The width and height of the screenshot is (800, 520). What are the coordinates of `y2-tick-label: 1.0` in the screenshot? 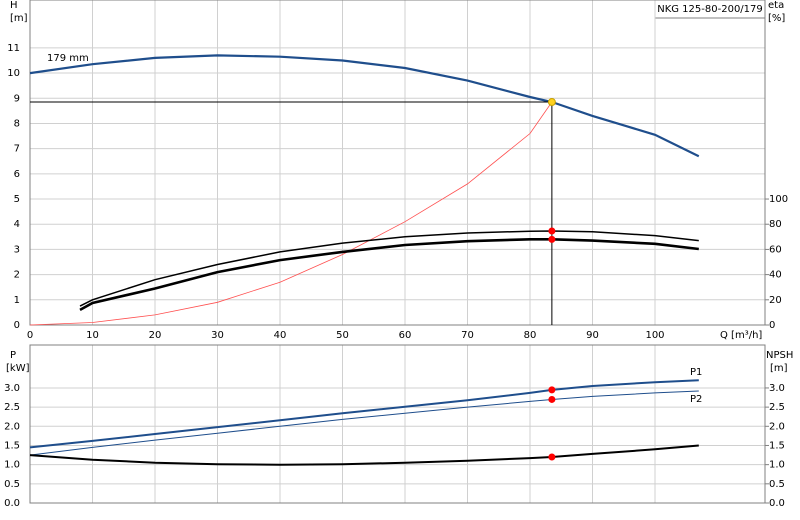 It's located at (777, 465).